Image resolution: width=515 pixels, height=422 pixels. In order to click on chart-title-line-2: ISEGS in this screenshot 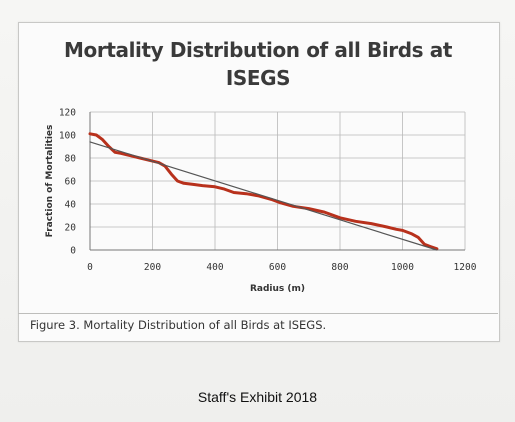, I will do `click(258, 78)`.